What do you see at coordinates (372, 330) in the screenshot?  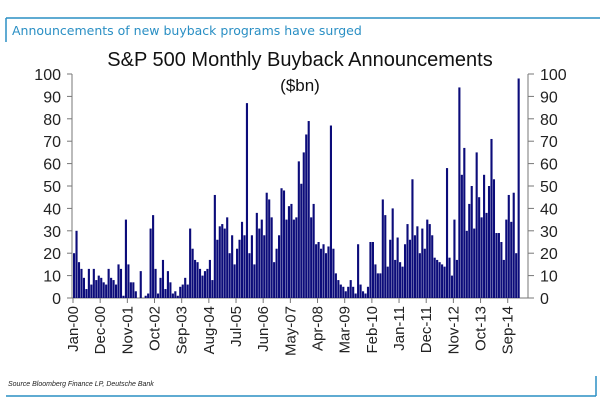 I see `x-tick-label: Feb-10` at bounding box center [372, 330].